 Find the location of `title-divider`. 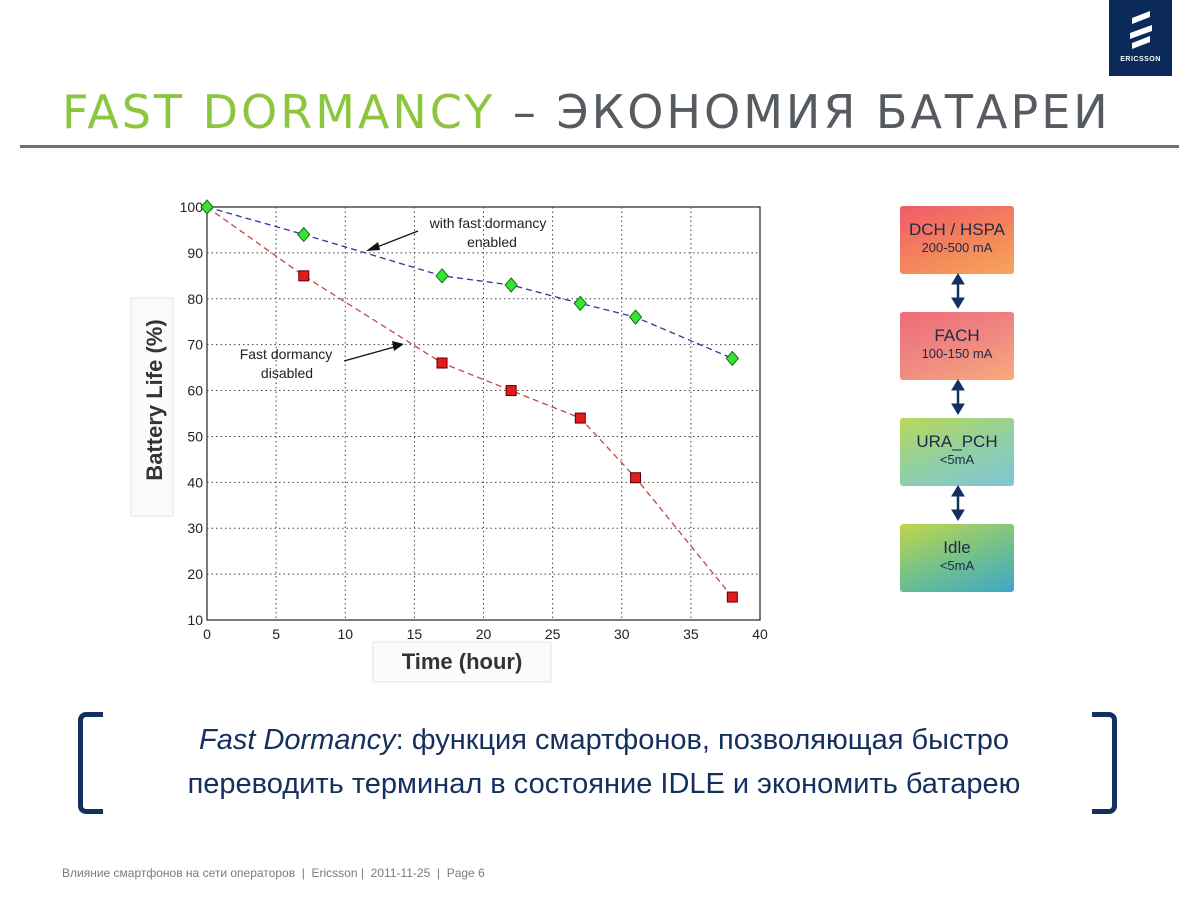

title-divider is located at coordinates (599, 146).